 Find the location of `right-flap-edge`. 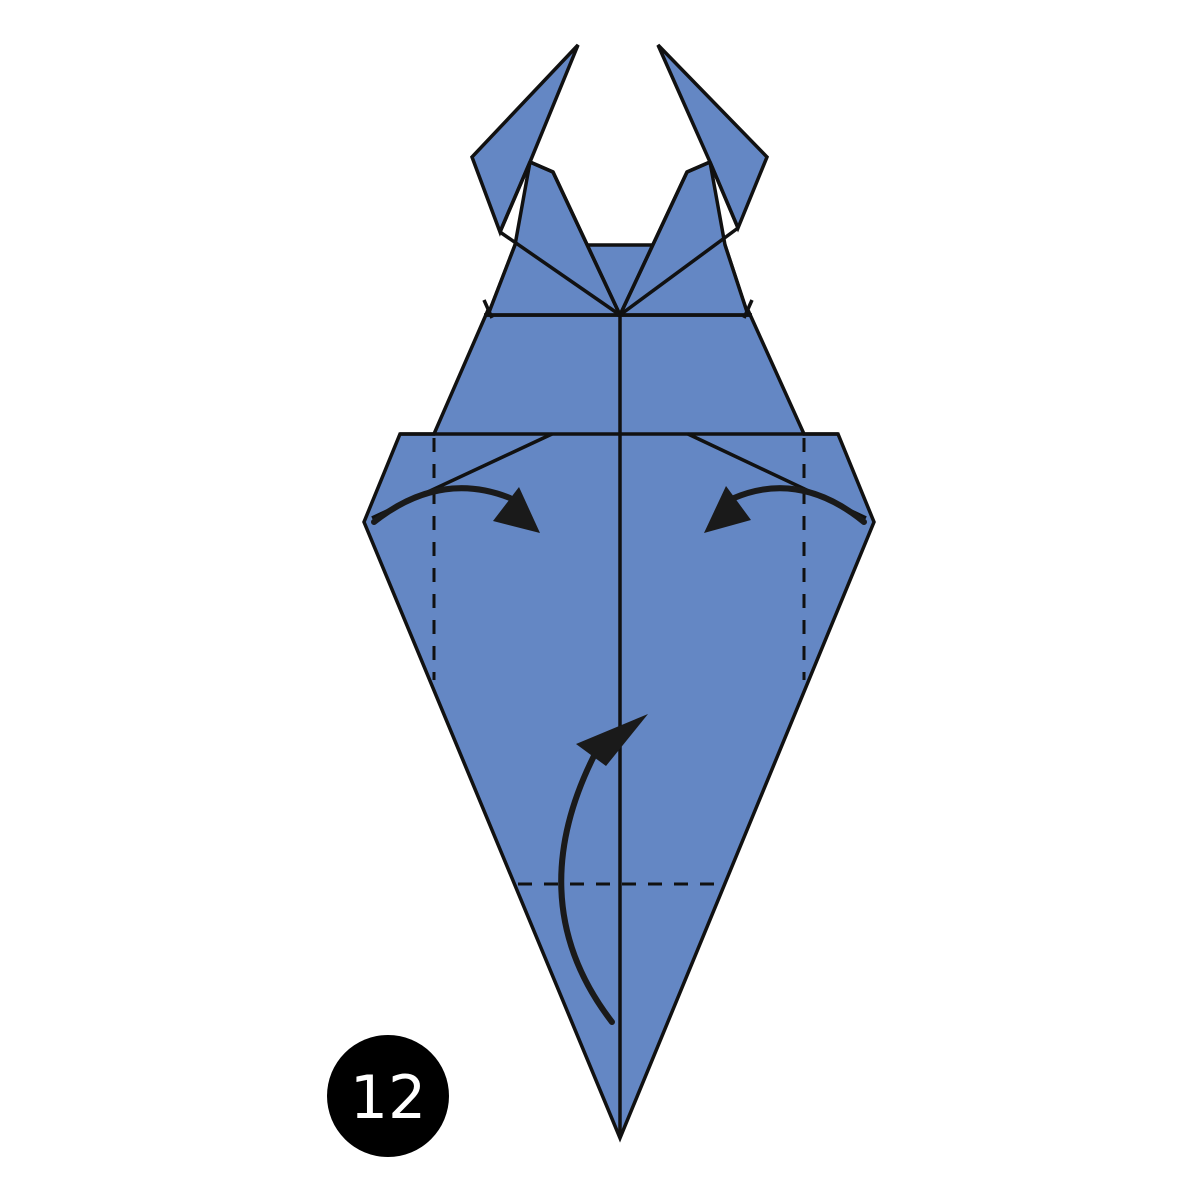

right-flap-edge is located at coordinates (724, 195).